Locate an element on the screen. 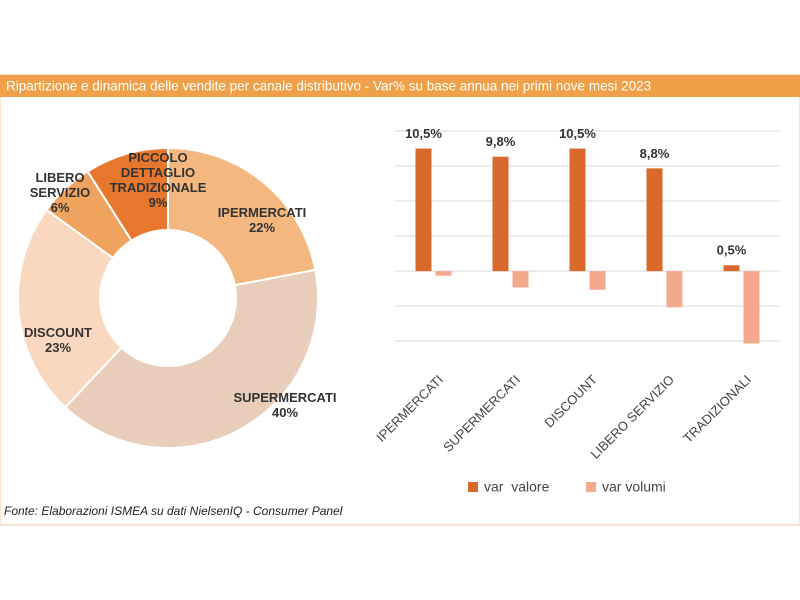  slice-label: SUPERMERCATI 40% is located at coordinates (285, 405).